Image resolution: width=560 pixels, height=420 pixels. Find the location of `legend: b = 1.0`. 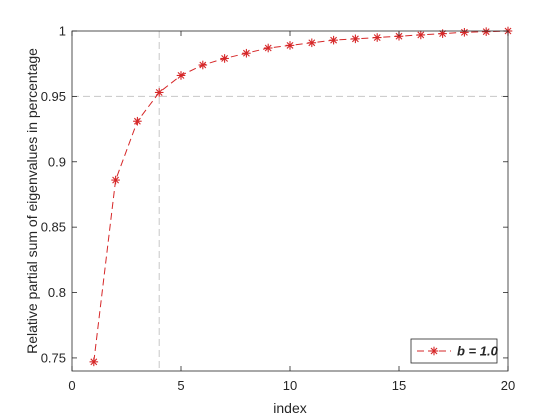

legend: b = 1.0 is located at coordinates (454, 351).